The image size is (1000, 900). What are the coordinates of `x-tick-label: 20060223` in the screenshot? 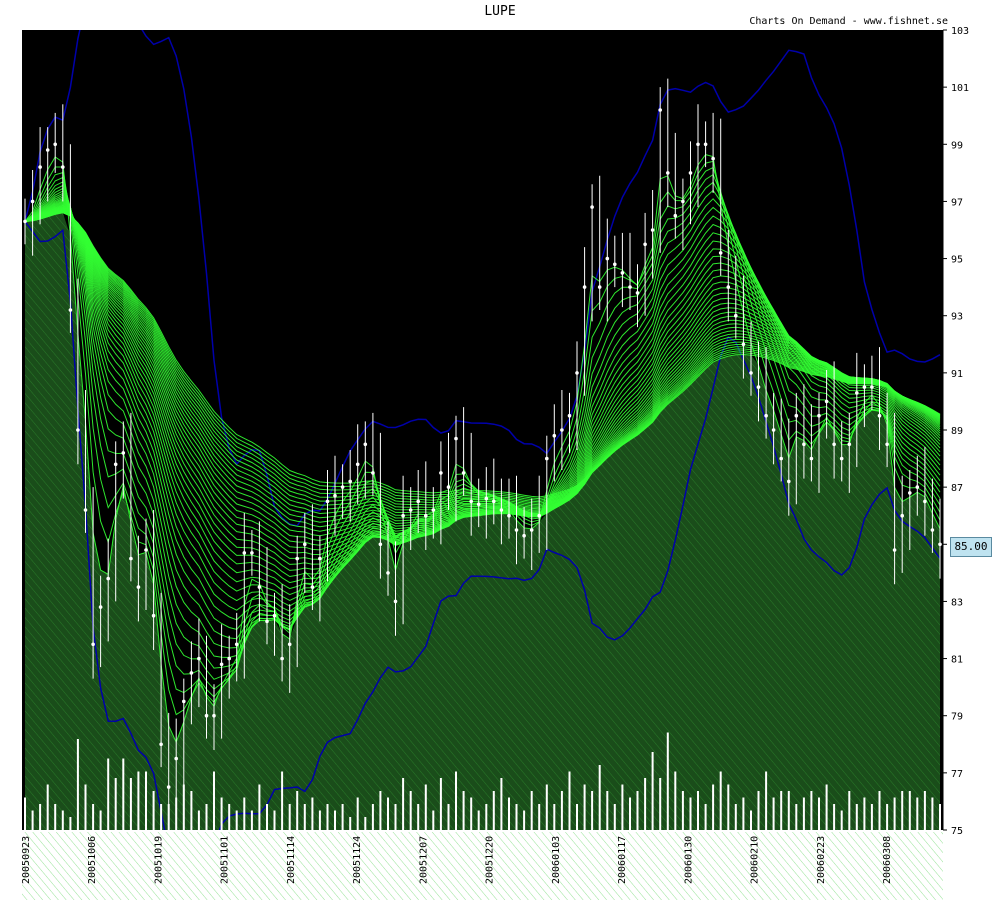 It's located at (821, 860).